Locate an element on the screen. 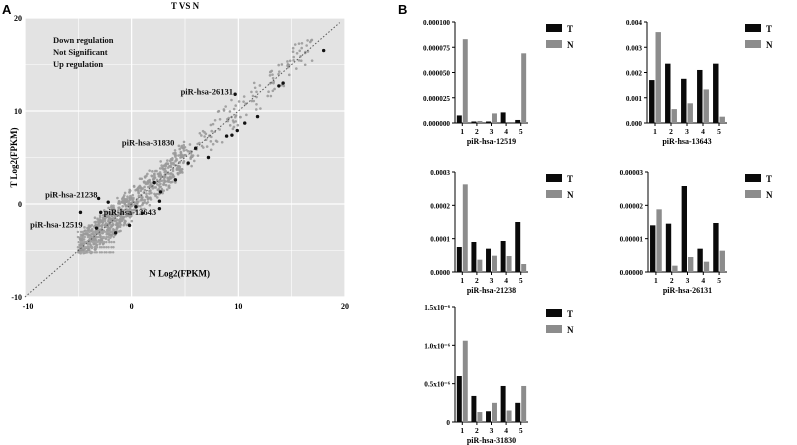 This screenshot has height=445, width=797. bar-chart-title: piR-hsa-12519 is located at coordinates (491, 141).